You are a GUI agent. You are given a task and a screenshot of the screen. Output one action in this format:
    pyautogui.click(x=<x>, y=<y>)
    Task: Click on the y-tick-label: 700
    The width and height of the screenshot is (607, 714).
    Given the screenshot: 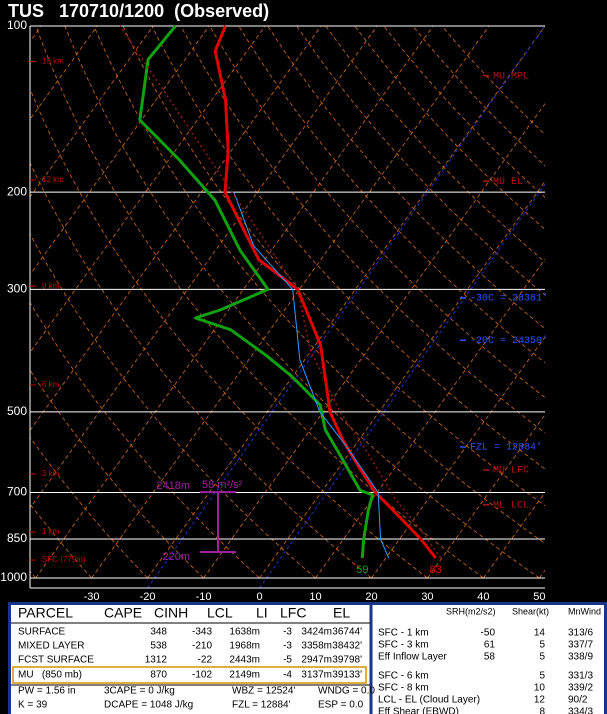 What is the action you would take?
    pyautogui.click(x=17, y=492)
    